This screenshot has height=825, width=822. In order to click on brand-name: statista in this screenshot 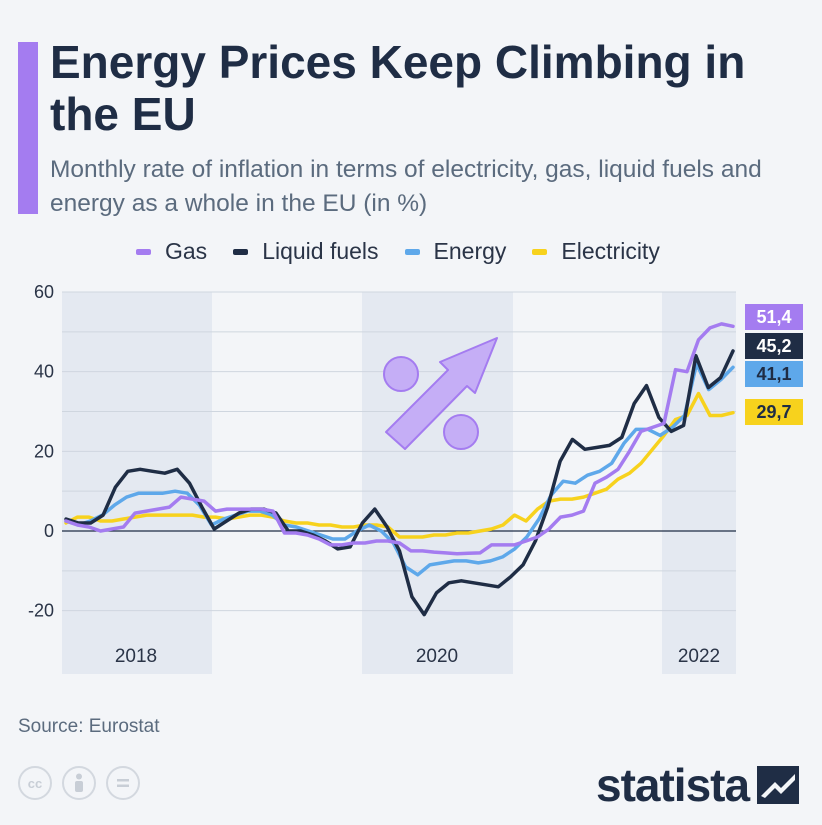, I will do `click(673, 785)`.